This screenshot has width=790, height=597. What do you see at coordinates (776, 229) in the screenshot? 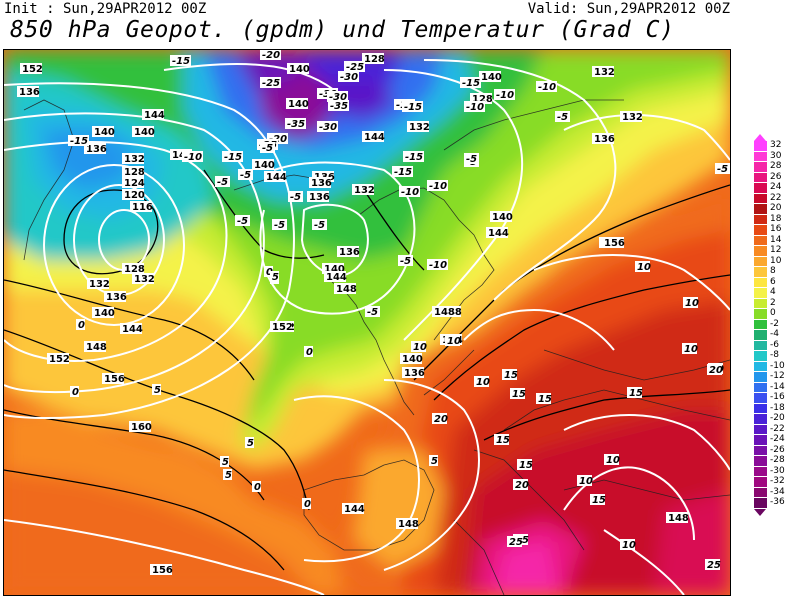
I see `legend-label: 16` at bounding box center [776, 229].